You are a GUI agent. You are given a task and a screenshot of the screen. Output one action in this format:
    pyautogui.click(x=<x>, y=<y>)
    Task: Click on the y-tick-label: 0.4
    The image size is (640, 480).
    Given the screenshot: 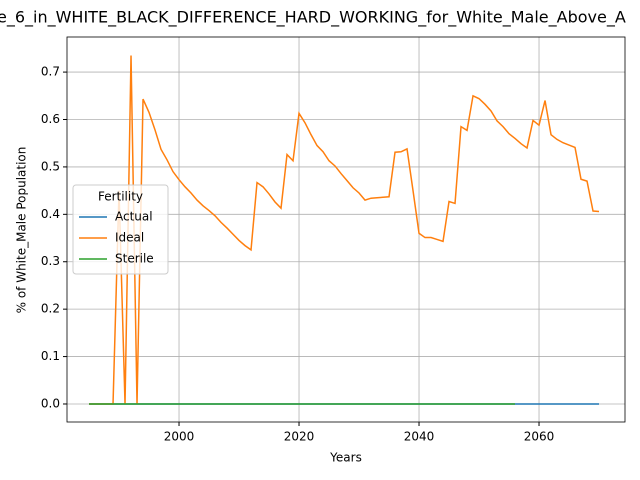 What is the action you would take?
    pyautogui.click(x=50, y=214)
    